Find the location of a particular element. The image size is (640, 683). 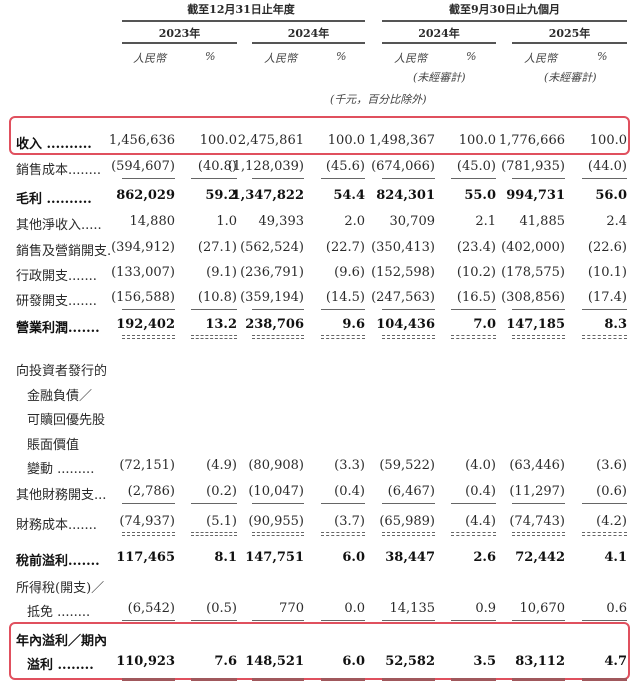

percent-cell: 2.4 is located at coordinates (616, 221).